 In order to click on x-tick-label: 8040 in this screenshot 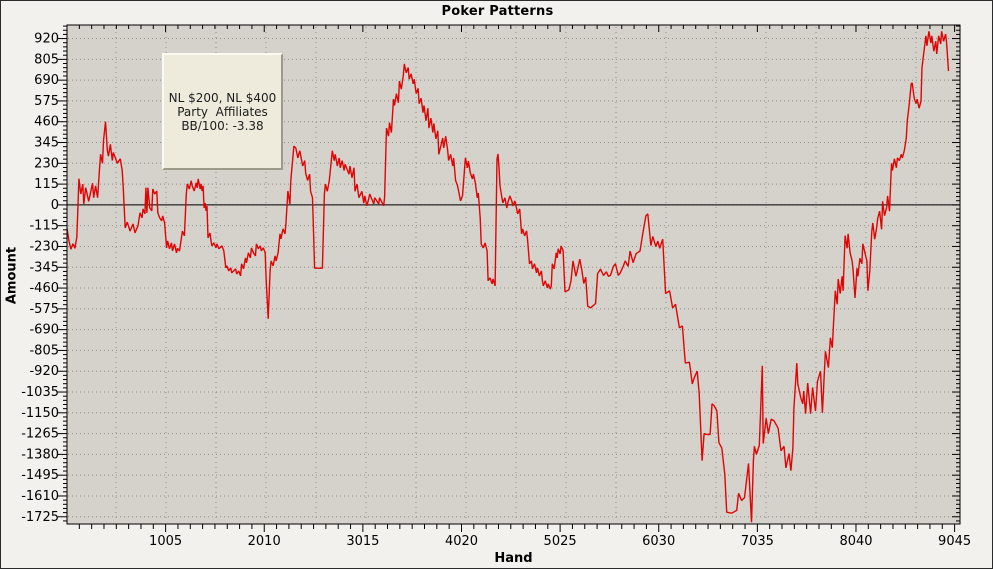, I will do `click(855, 541)`.